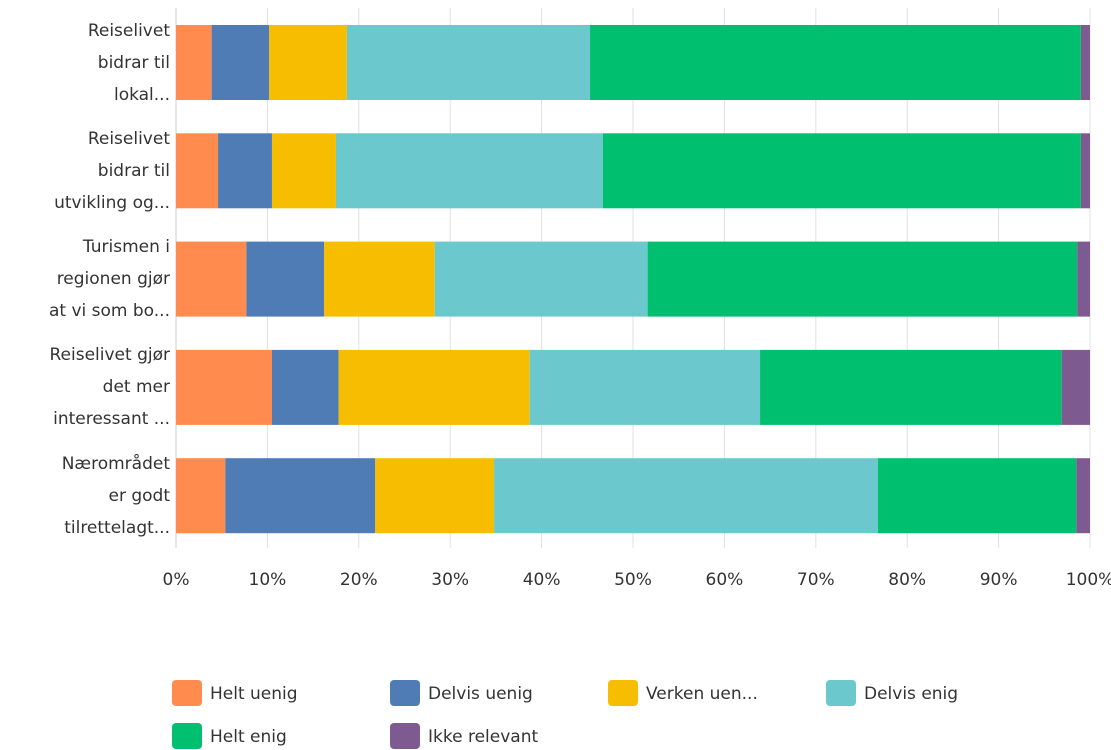  Describe the element at coordinates (999, 580) in the screenshot. I see `x-tick-label: 90%` at that location.